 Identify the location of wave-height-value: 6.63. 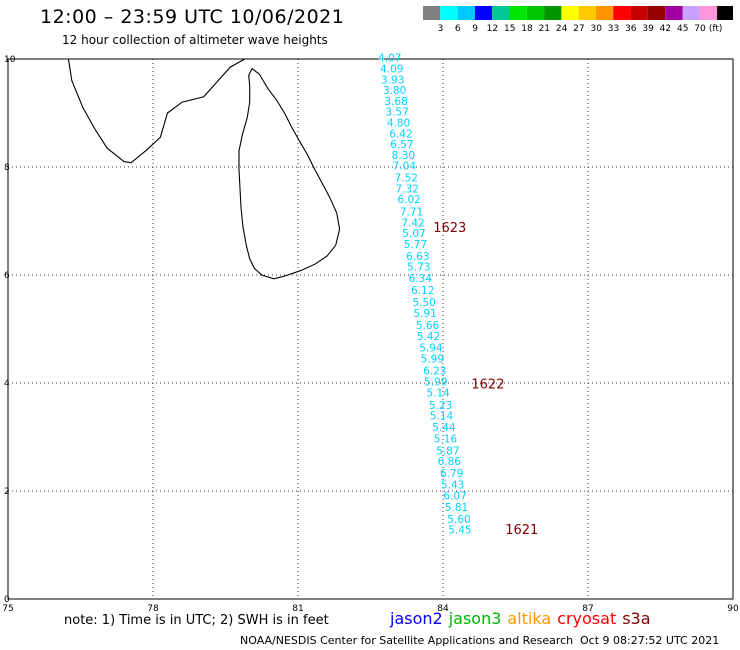
(417, 257).